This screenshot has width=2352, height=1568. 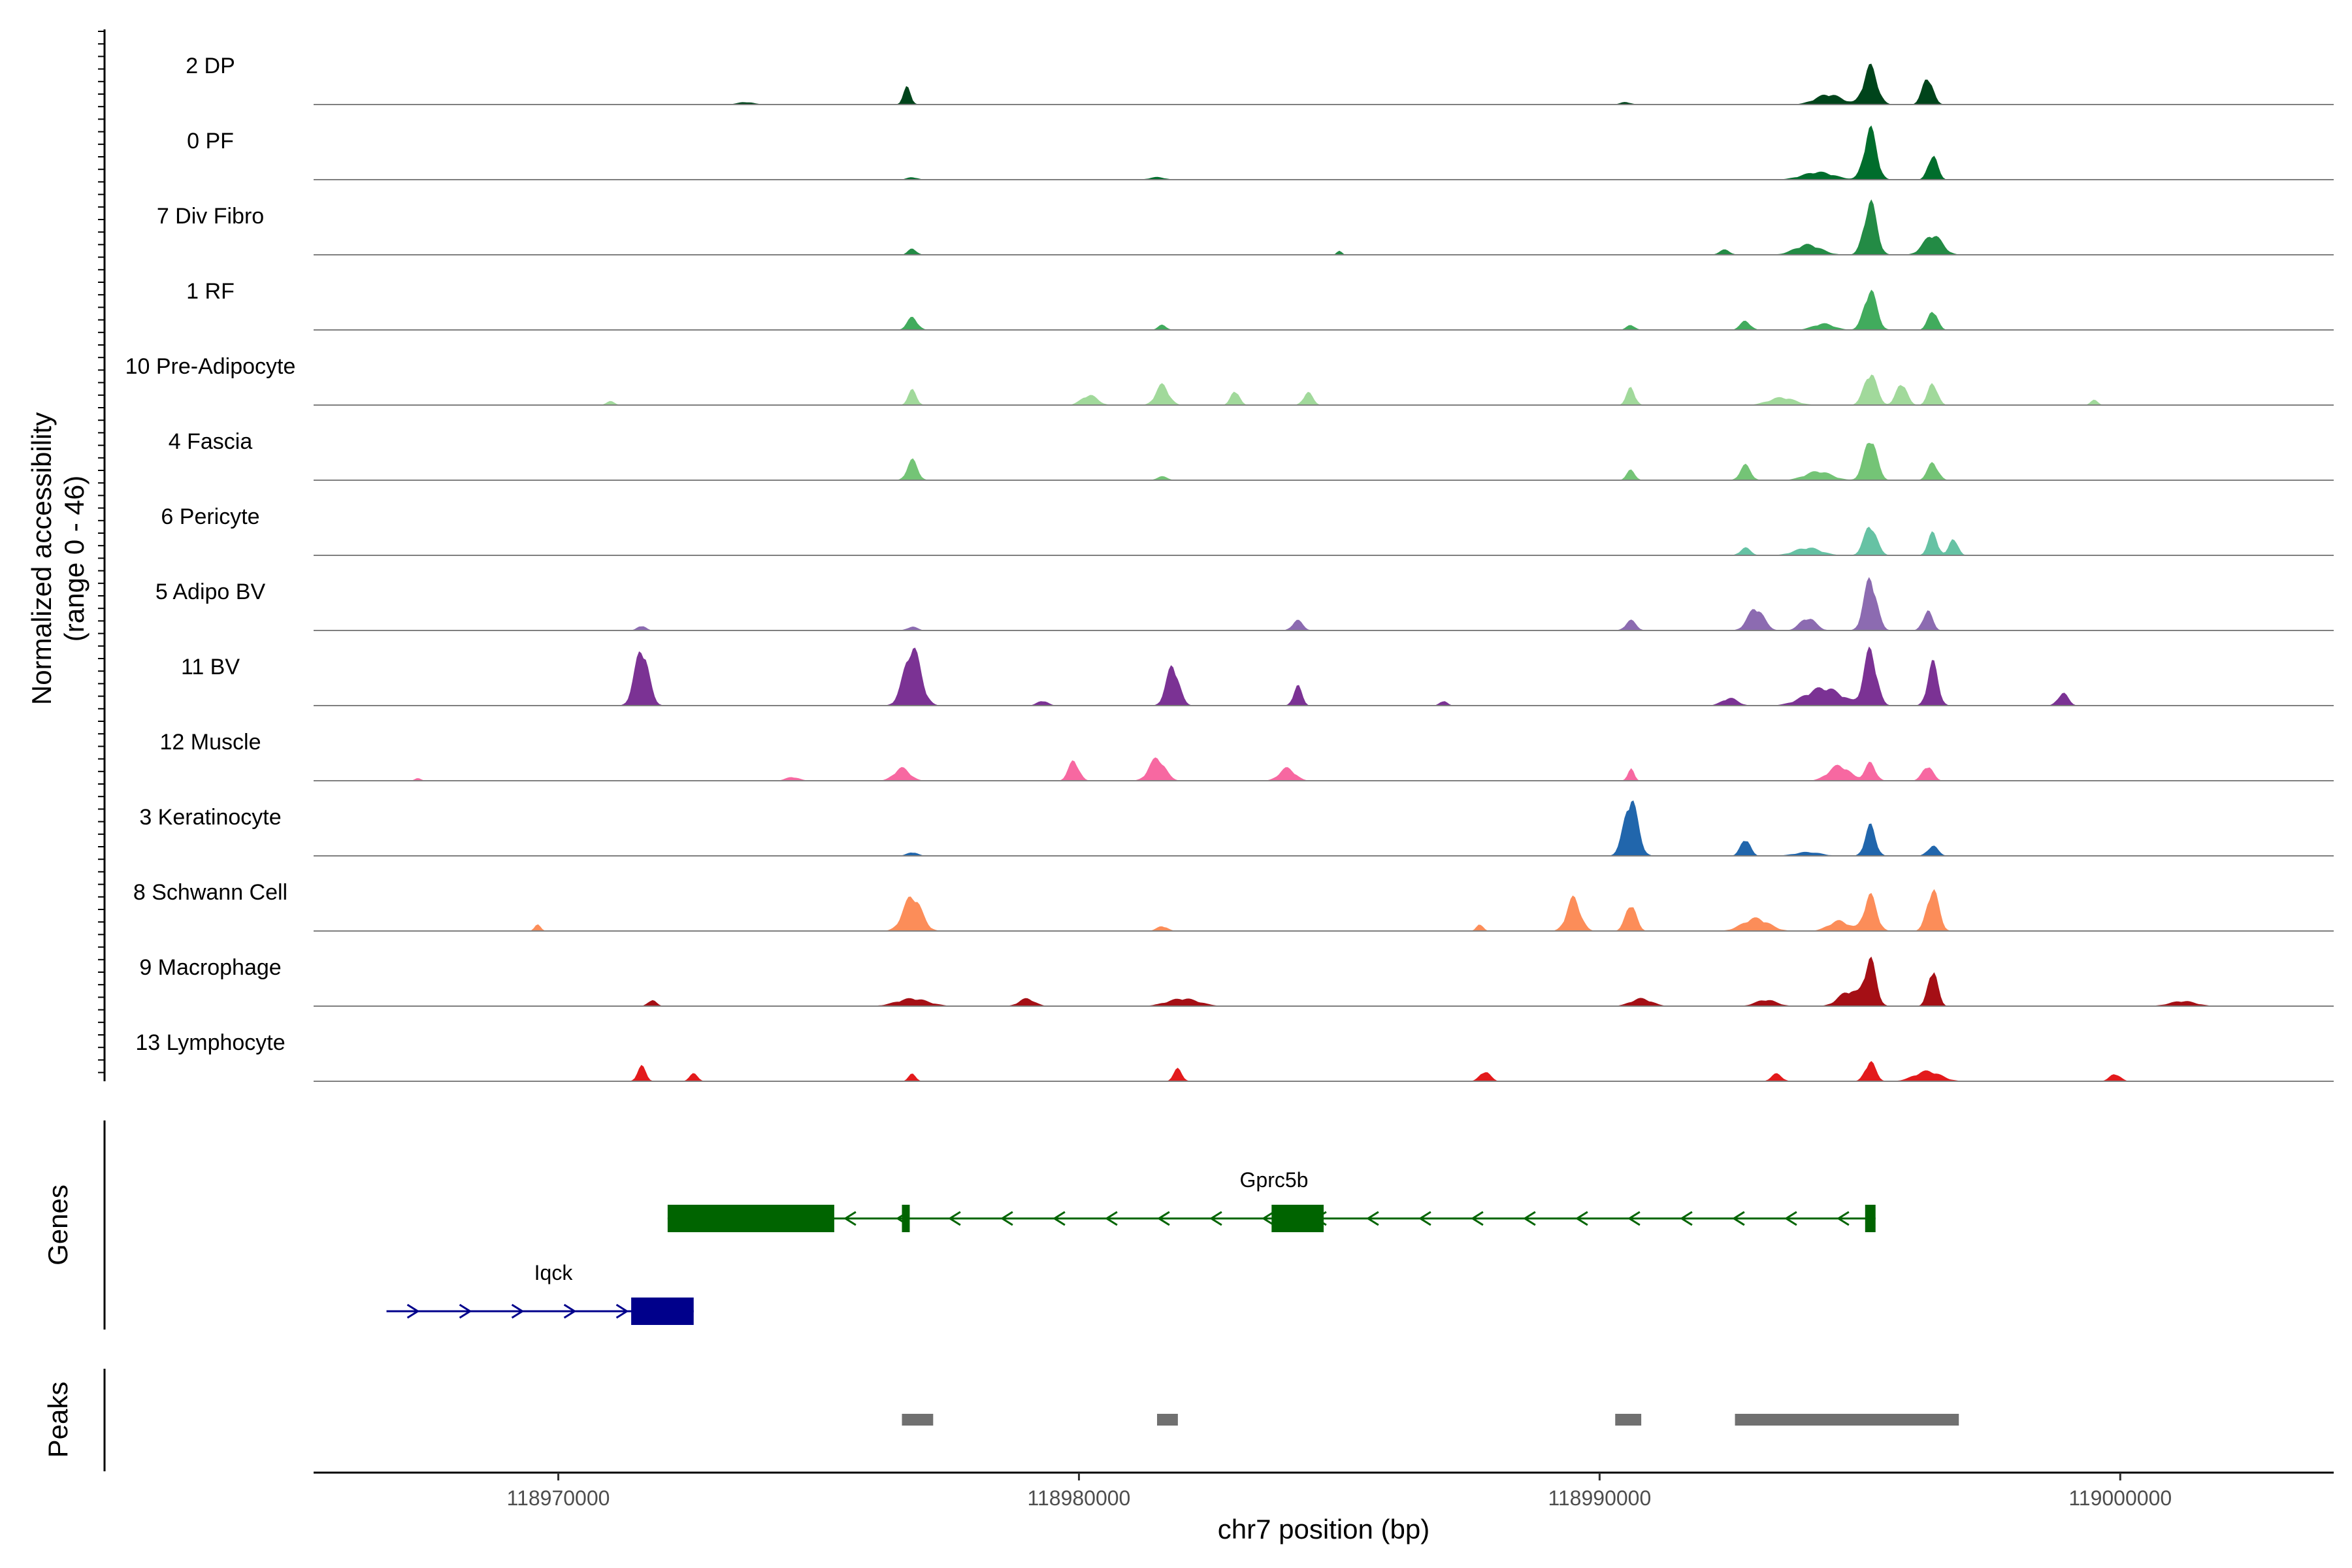 I want to click on track-label: 5 Adipo BV, so click(x=210, y=592).